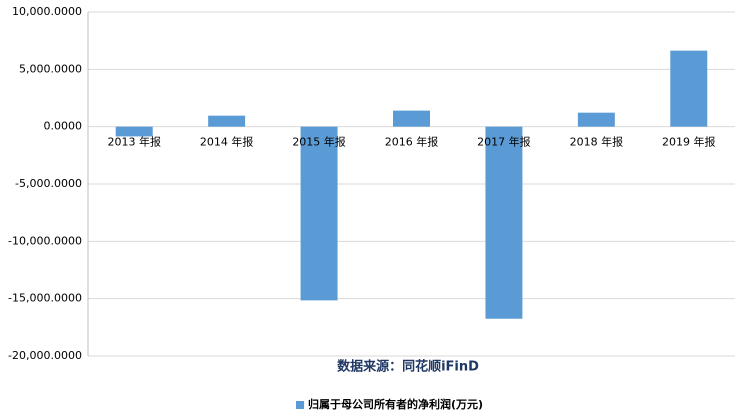 Image resolution: width=737 pixels, height=416 pixels. Describe the element at coordinates (45, 240) in the screenshot. I see `y-tick-label: -10,000.0000` at that location.